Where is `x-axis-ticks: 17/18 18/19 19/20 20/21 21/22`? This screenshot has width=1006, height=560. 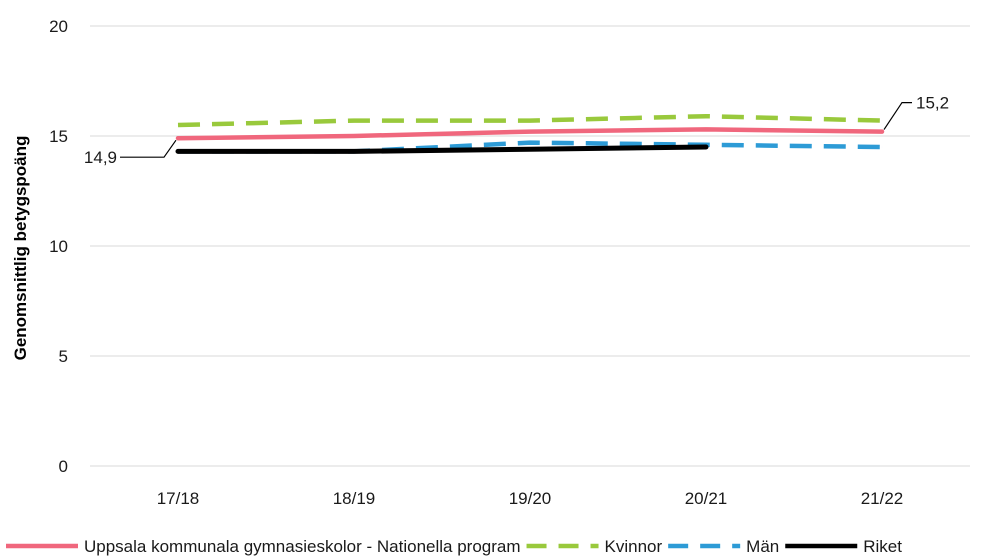 x-axis-ticks: 17/18 18/19 19/20 20/21 21/22 is located at coordinates (530, 498).